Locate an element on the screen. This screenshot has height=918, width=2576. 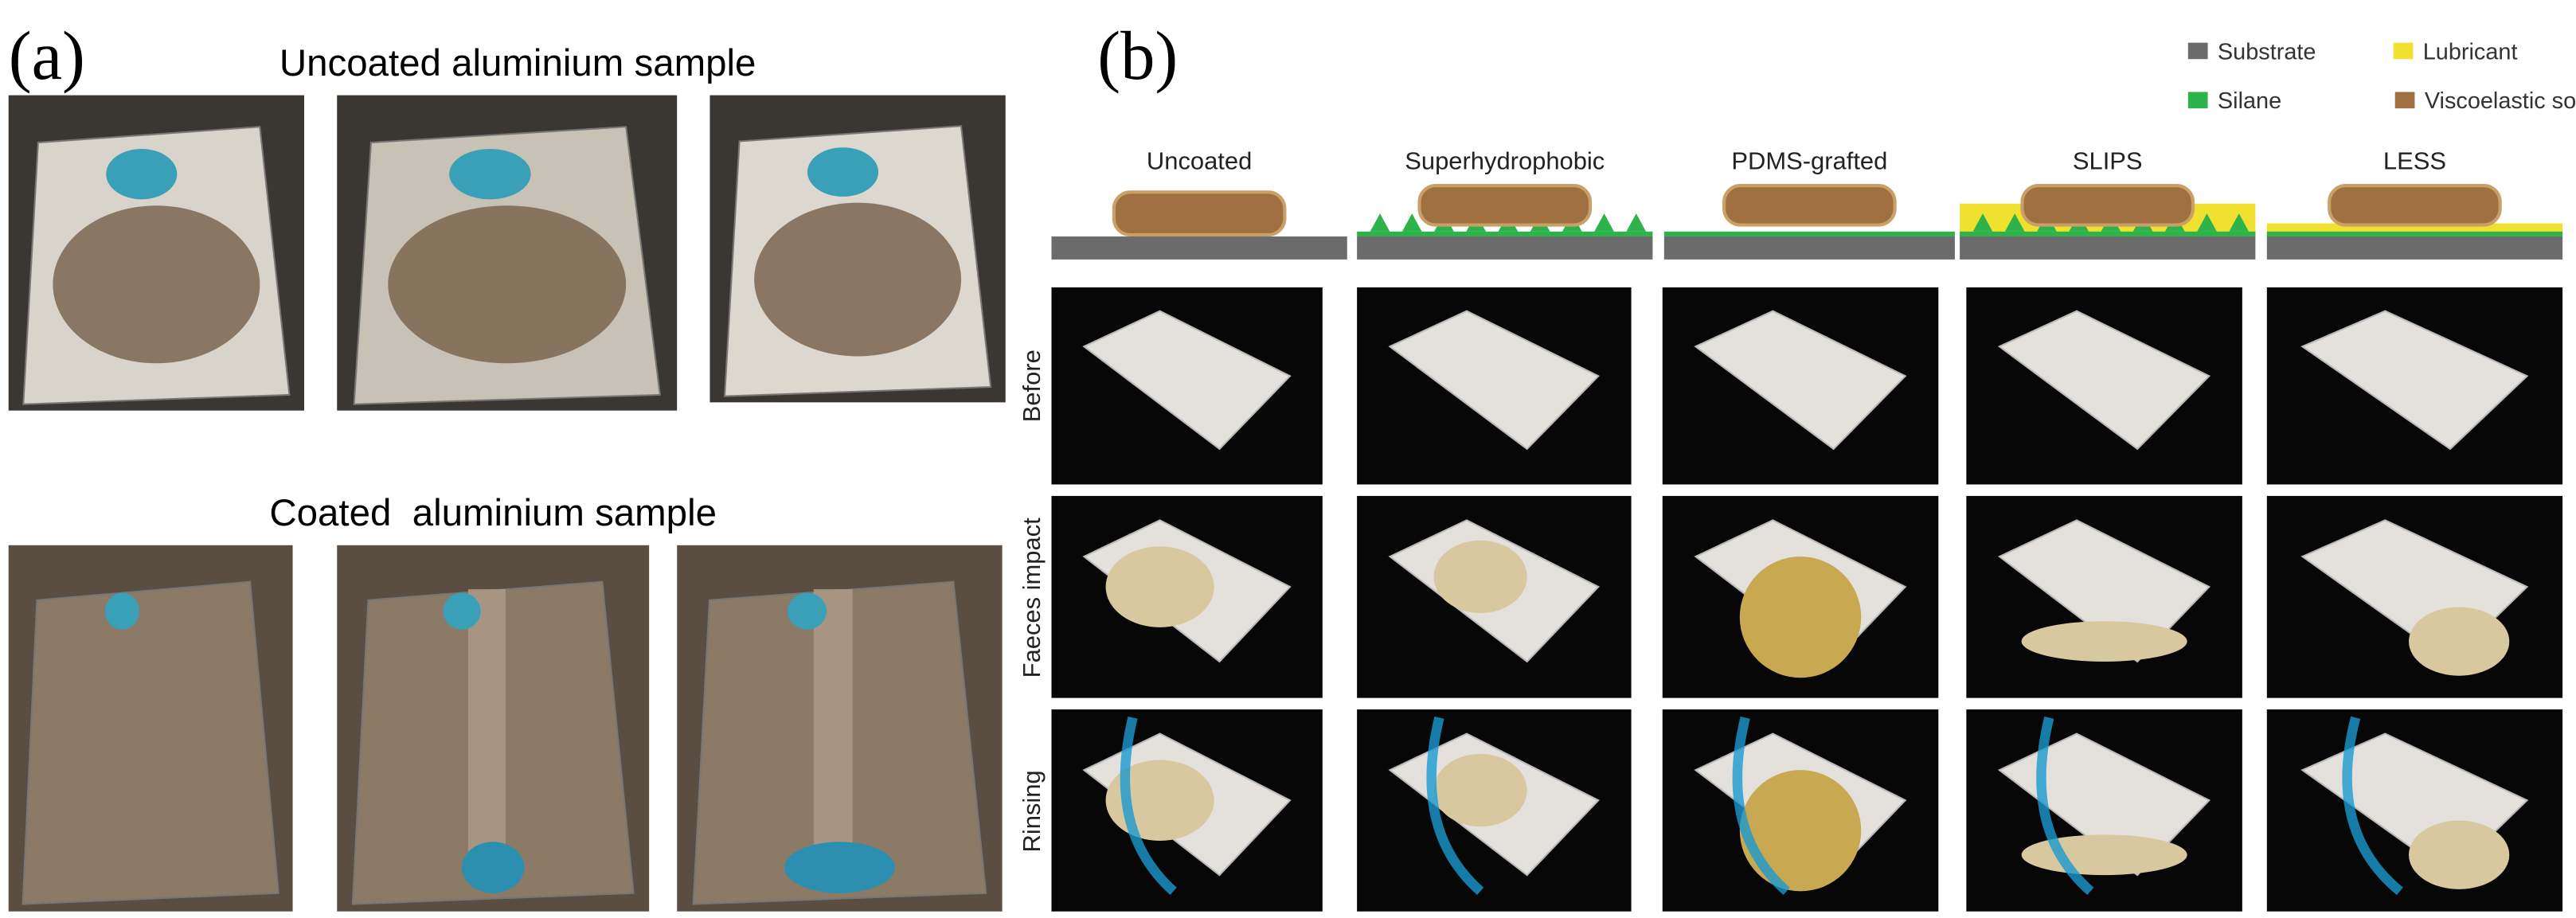
panel-title: Uncoated aluminium sample is located at coordinates (517, 63).